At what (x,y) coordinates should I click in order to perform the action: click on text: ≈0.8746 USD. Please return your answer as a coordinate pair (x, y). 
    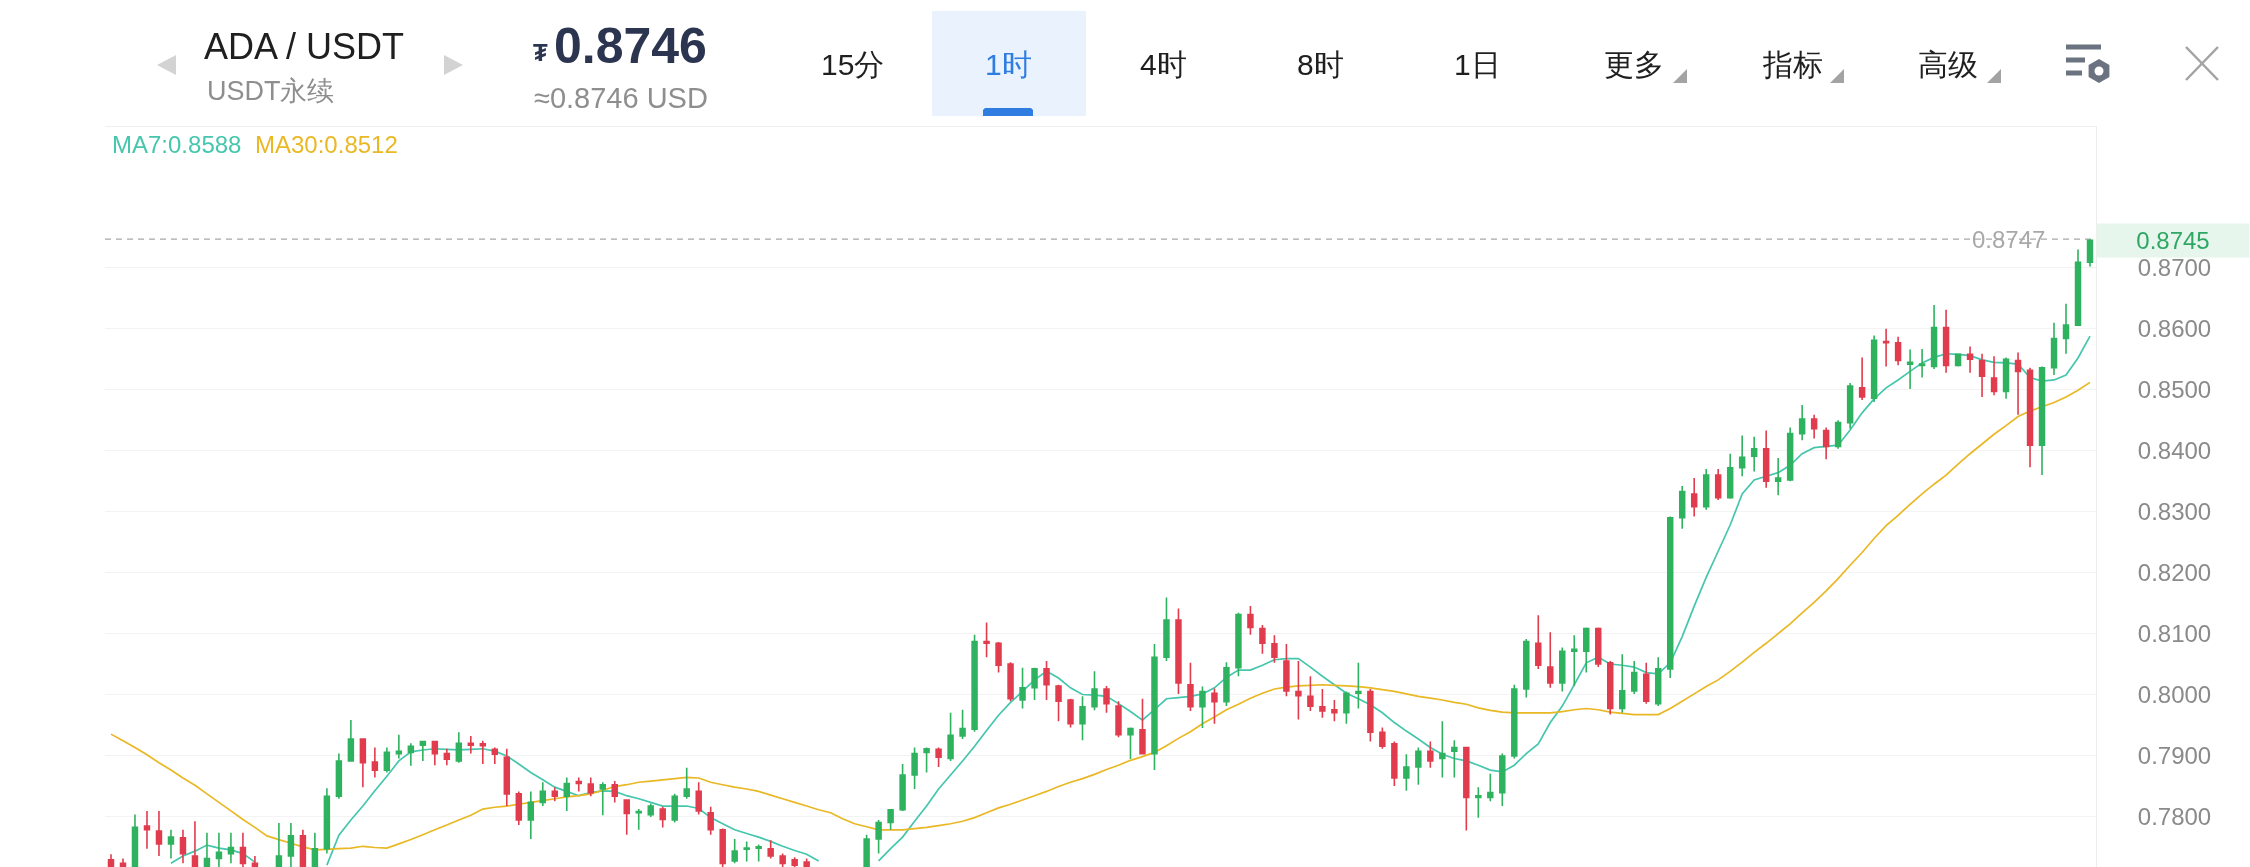
    Looking at the image, I should click on (621, 98).